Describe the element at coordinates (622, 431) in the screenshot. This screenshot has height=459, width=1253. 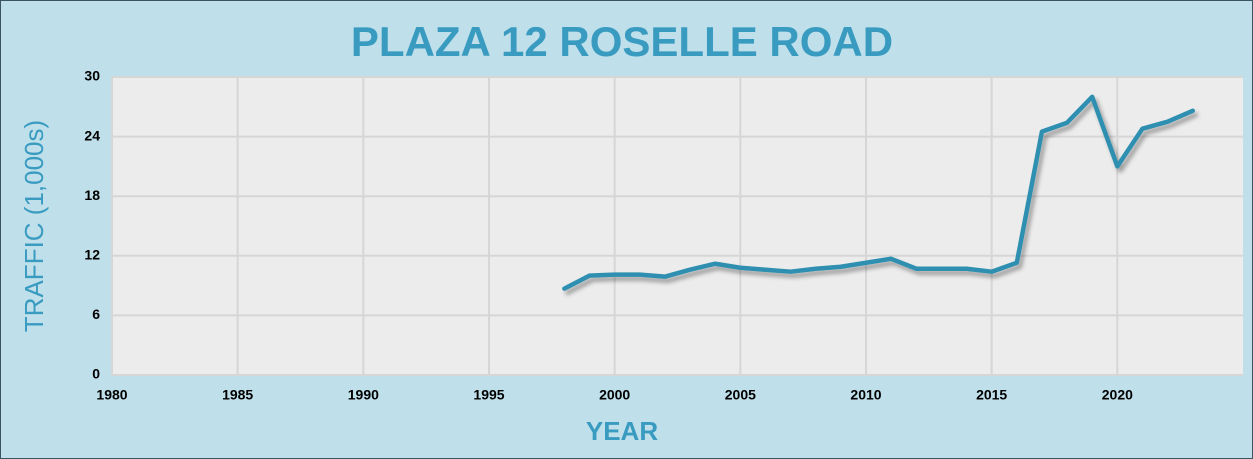
I see `x-axis-label: YEAR` at that location.